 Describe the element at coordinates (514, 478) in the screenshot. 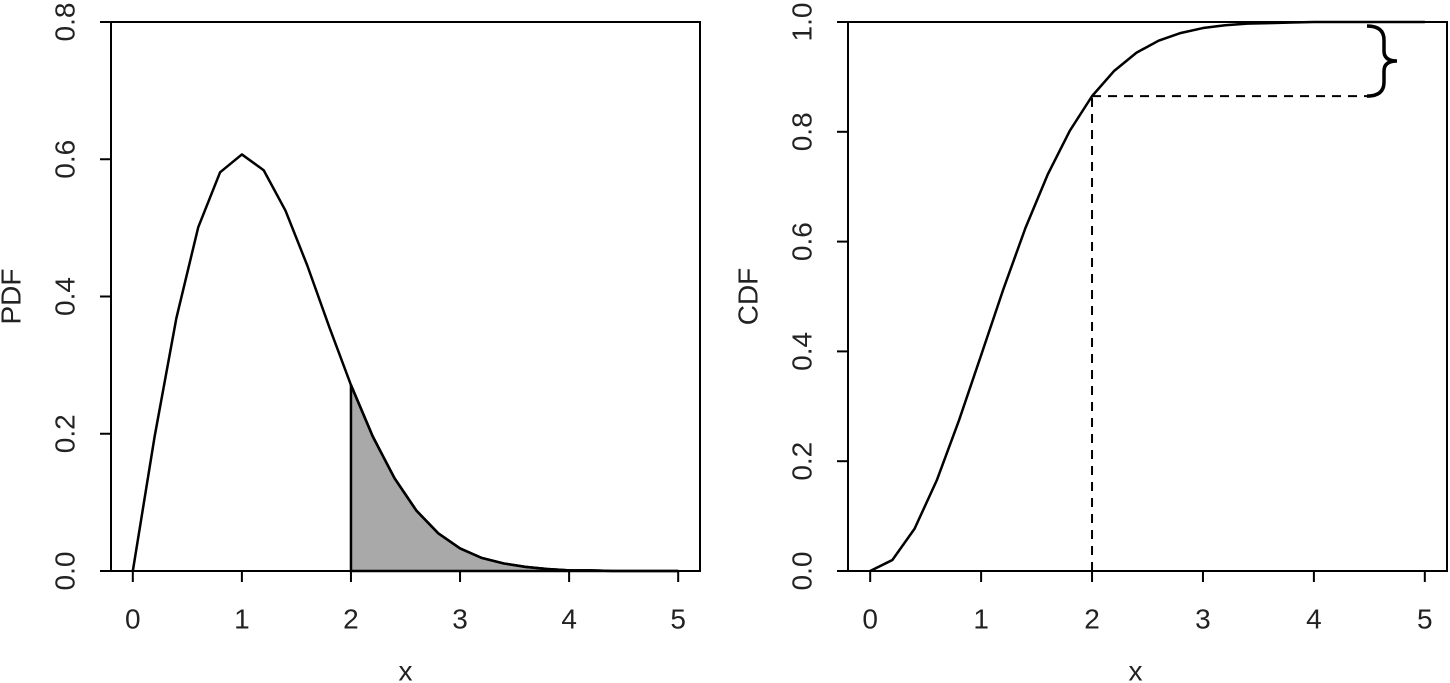

I see `shaded-area` at that location.